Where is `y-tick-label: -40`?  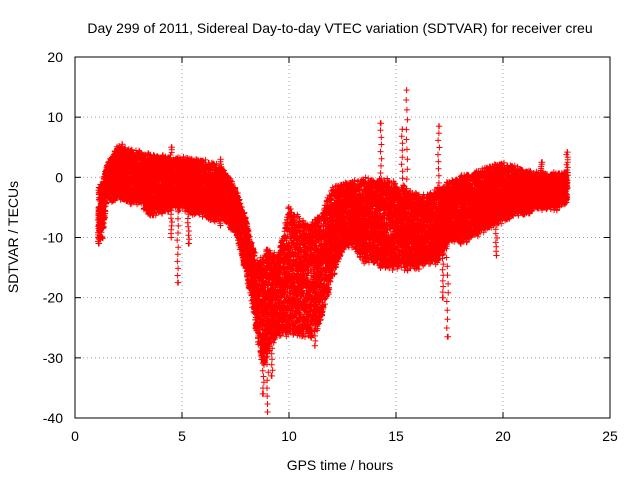
y-tick-label: -40 is located at coordinates (53, 418).